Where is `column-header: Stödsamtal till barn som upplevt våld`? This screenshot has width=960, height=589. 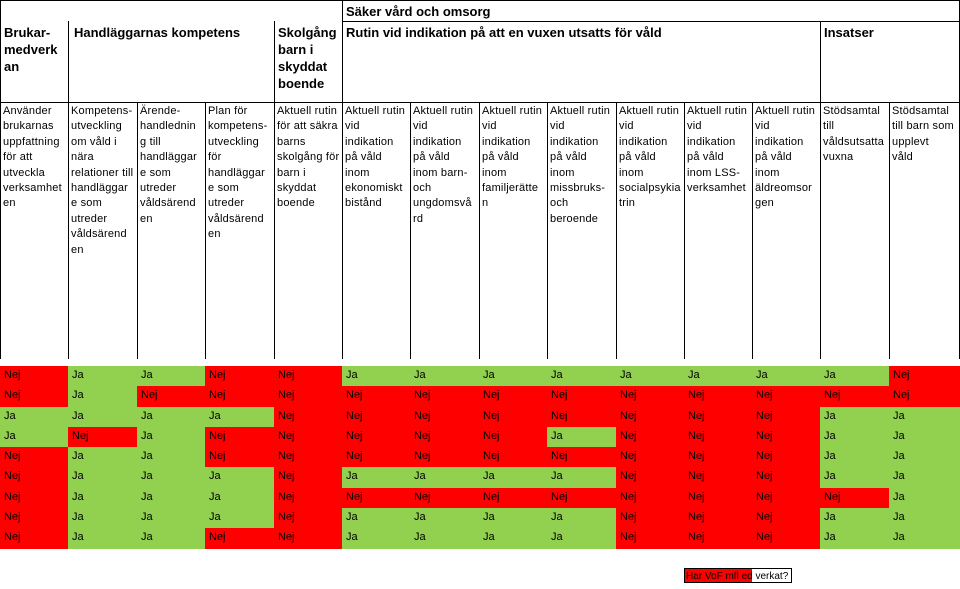 column-header: Stödsamtal till barn som upplevt våld is located at coordinates (923, 134).